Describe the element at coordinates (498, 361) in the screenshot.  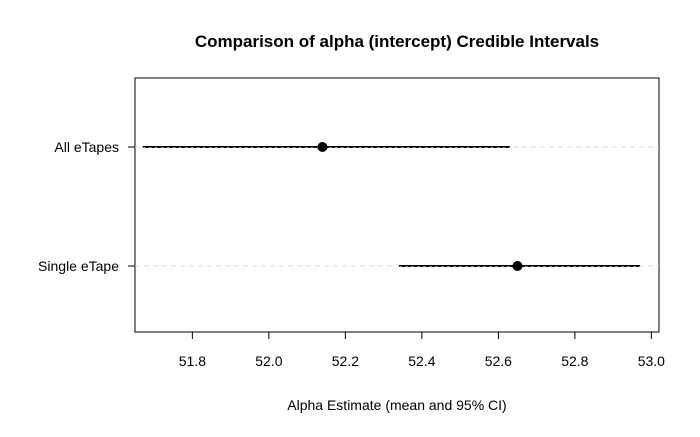
I see `x-tick-label-4: 52.6` at that location.